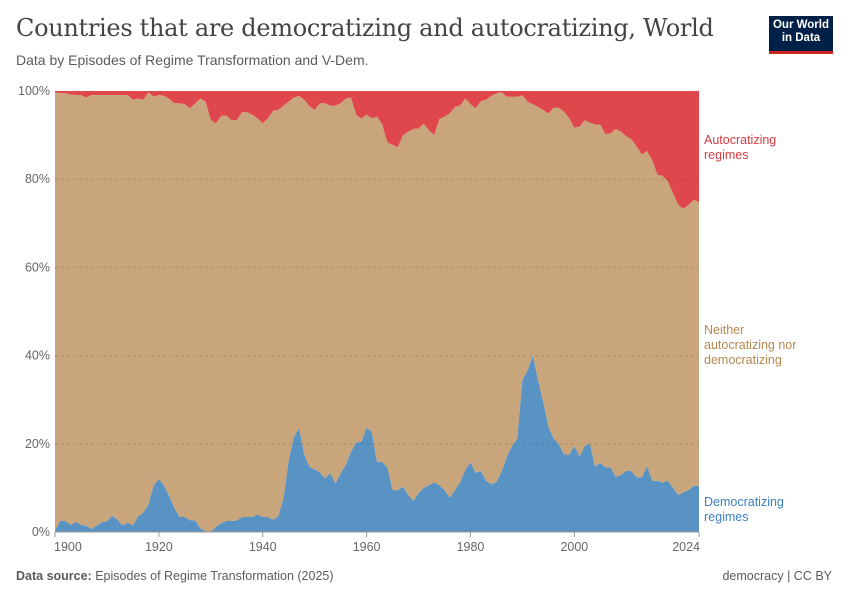  Describe the element at coordinates (800, 31) in the screenshot. I see `logo-text: Our World in Data` at that location.